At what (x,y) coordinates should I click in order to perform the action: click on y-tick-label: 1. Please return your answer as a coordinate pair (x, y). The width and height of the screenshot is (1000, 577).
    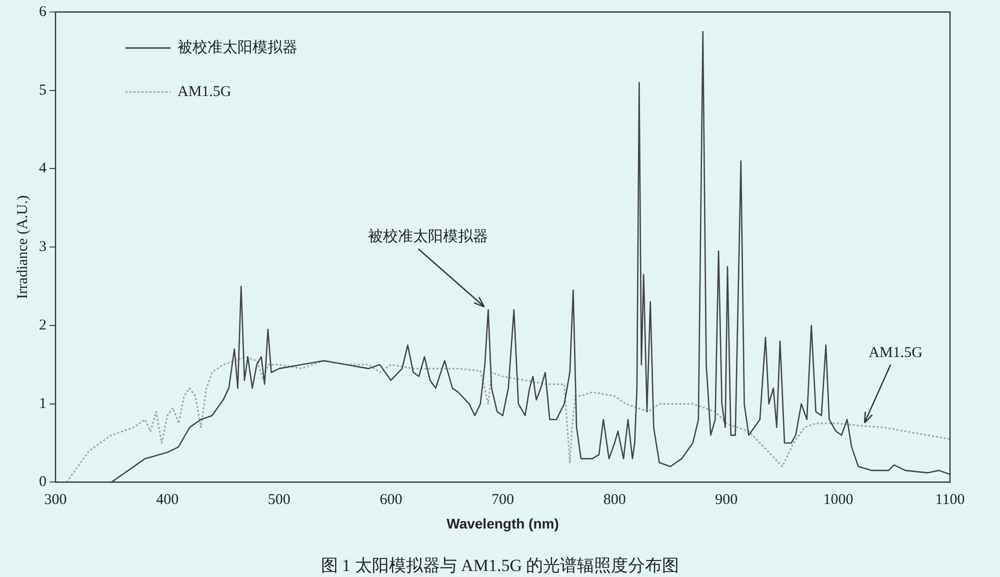
    Looking at the image, I should click on (42, 404).